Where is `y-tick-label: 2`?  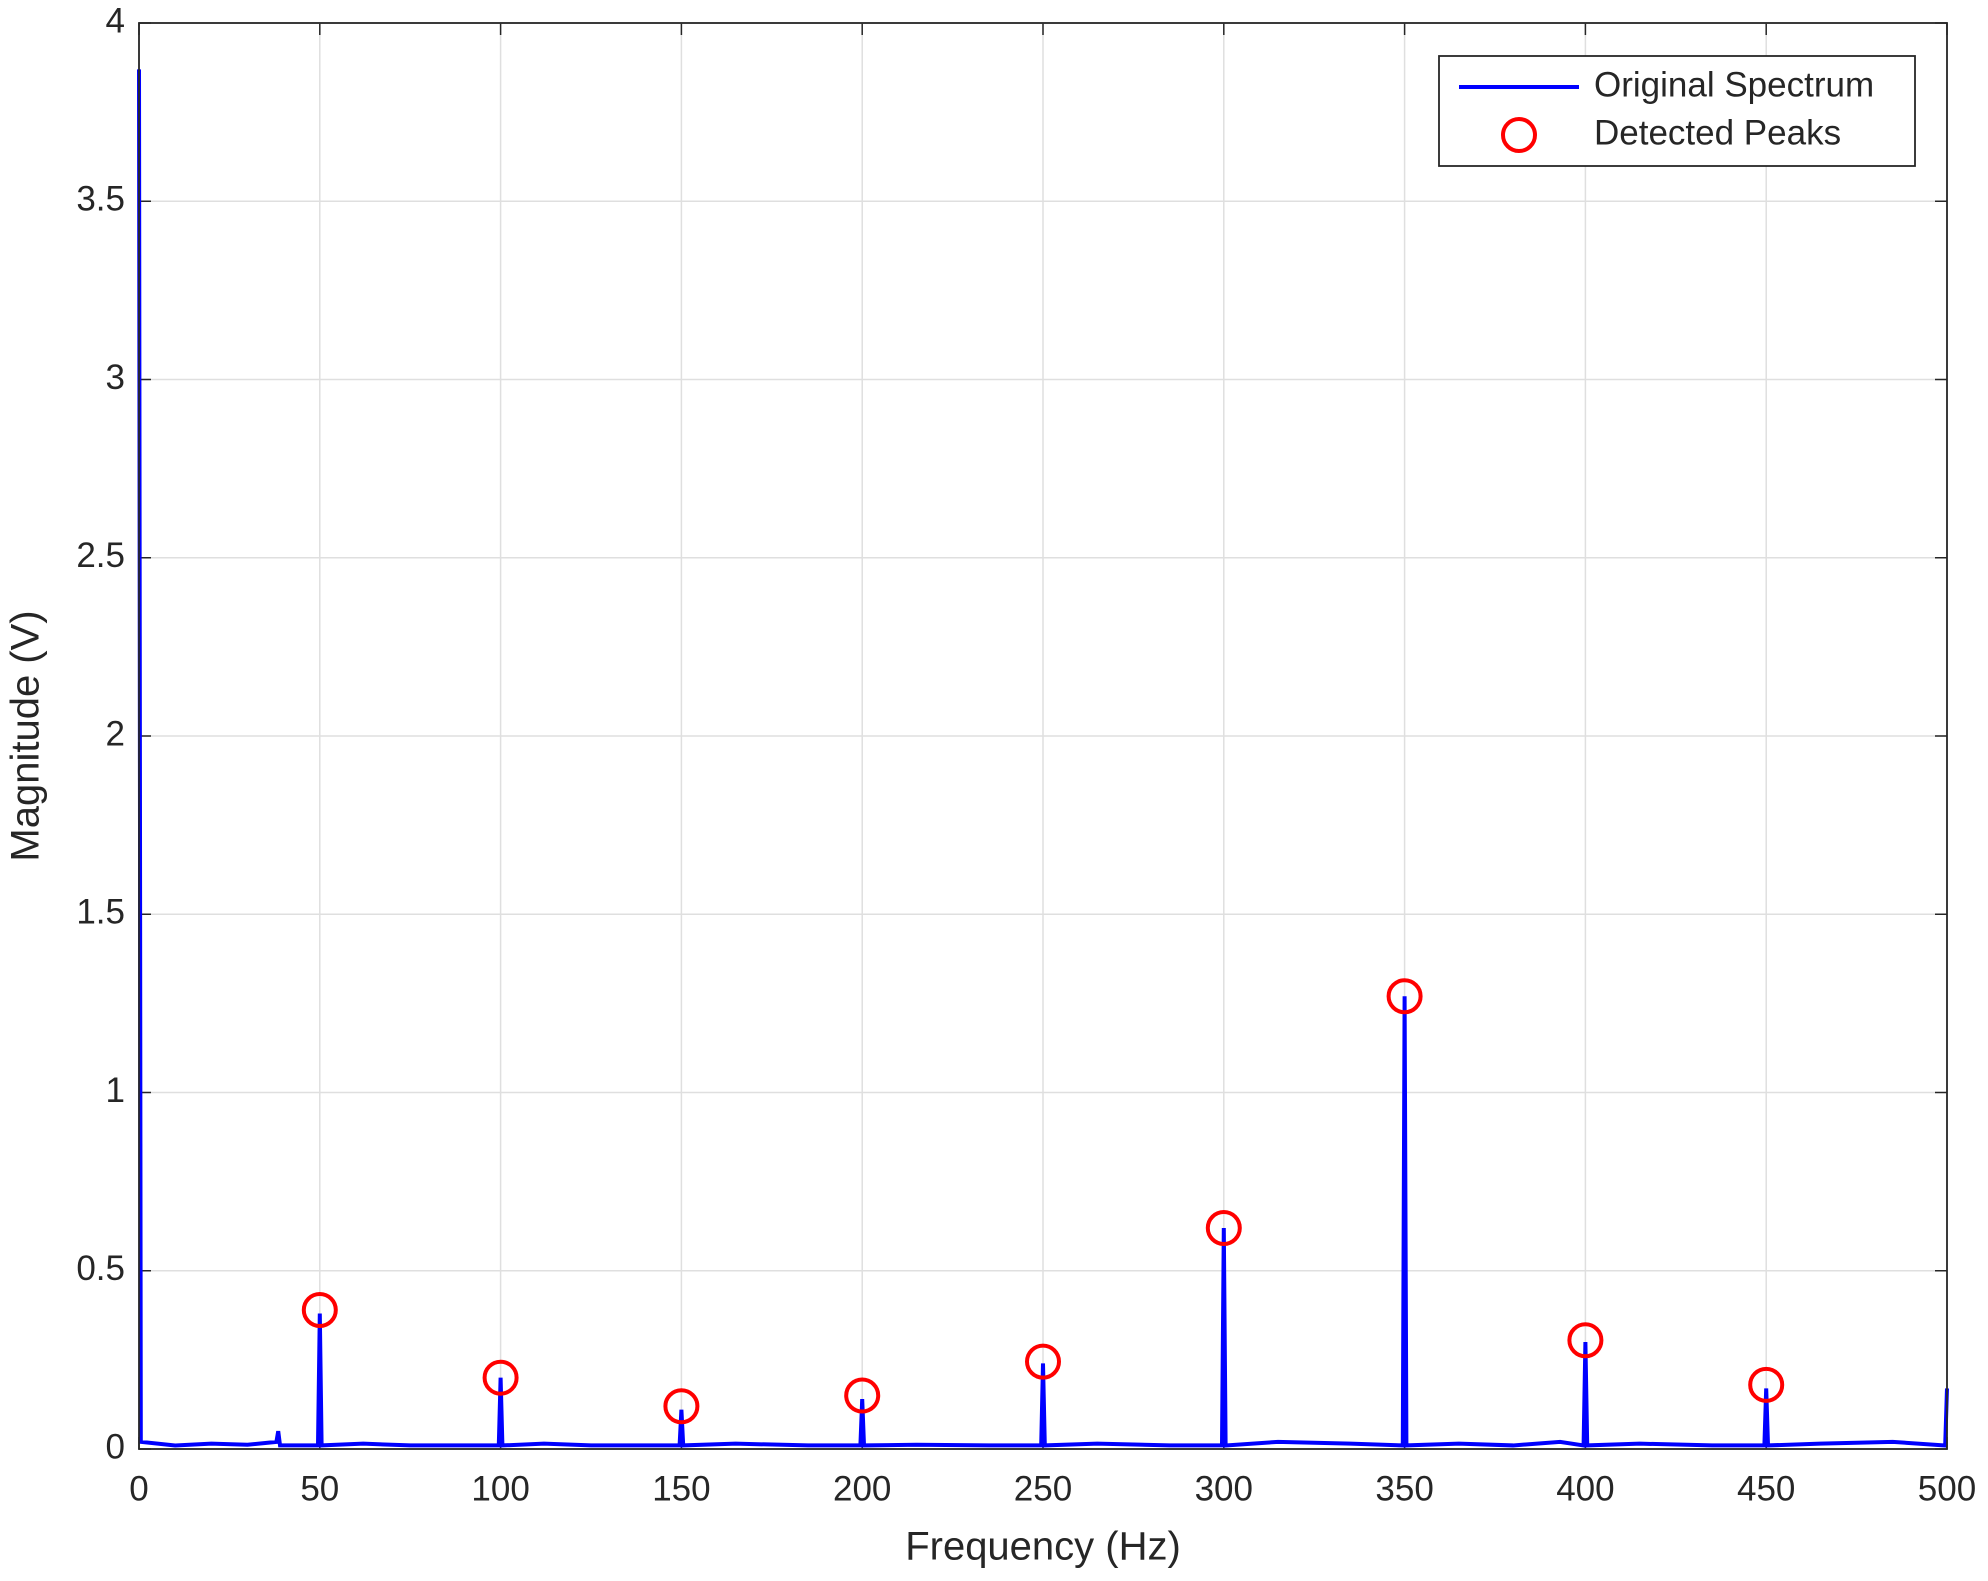
y-tick-label: 2 is located at coordinates (115, 733).